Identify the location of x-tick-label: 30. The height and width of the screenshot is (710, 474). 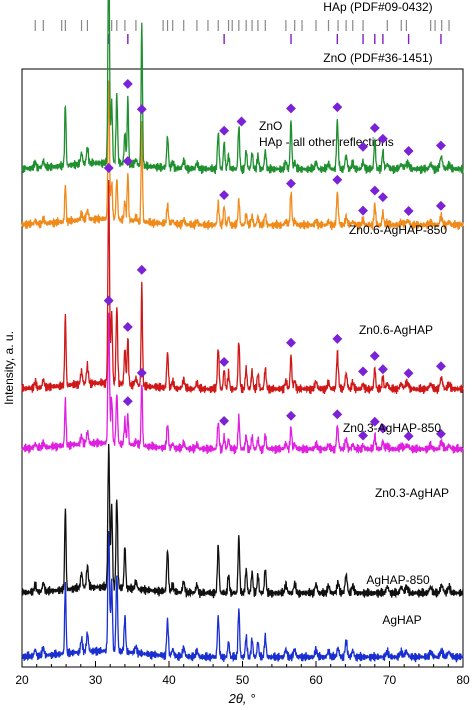
(96, 680).